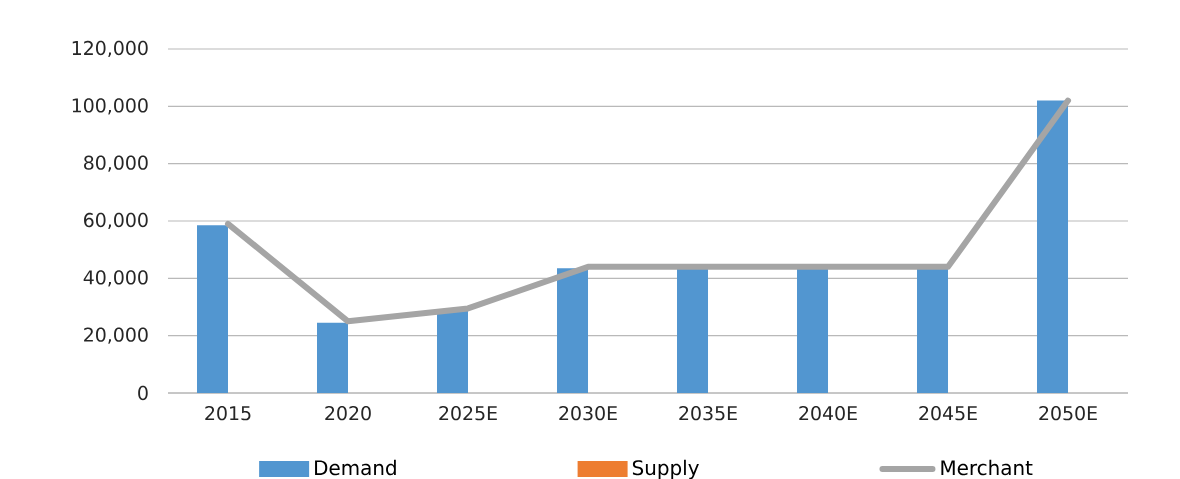  I want to click on x-tick-label: 2030E, so click(588, 413).